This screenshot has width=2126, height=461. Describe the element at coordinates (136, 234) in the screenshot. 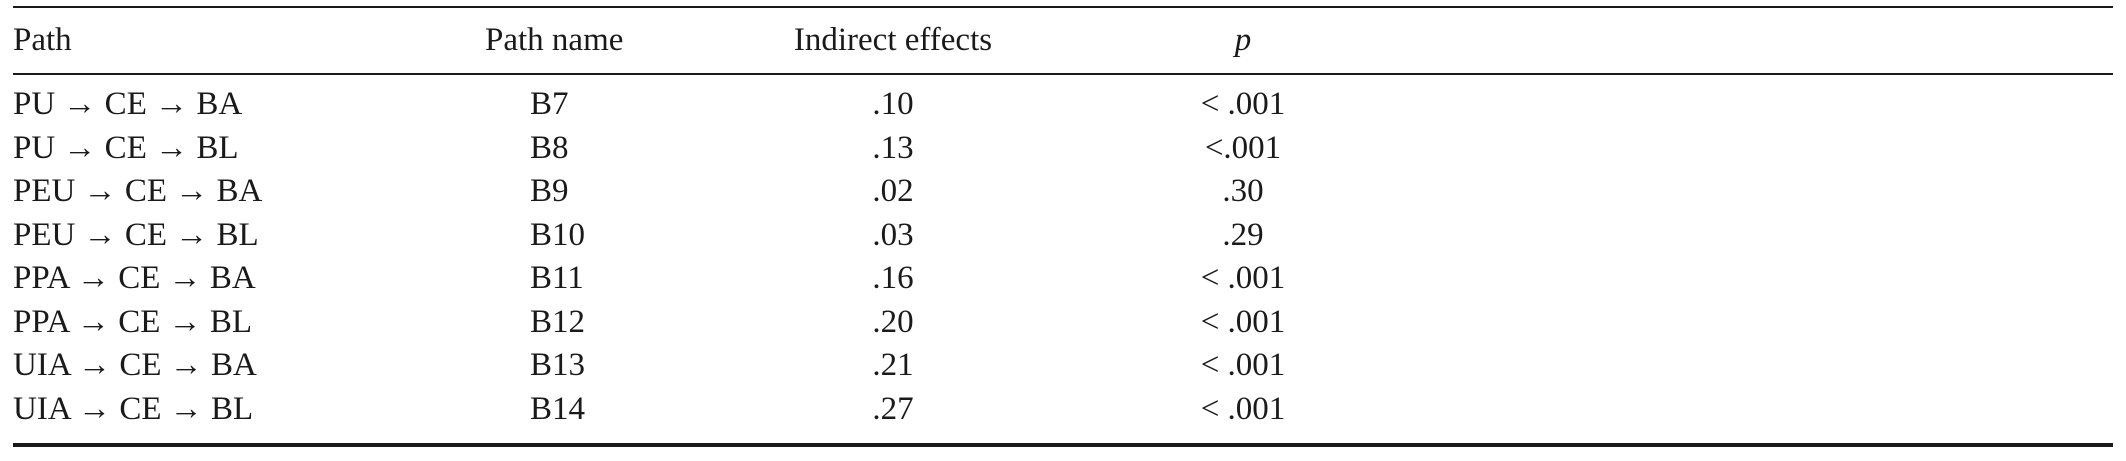

I see `cell-path: PEU → CE → BL` at that location.